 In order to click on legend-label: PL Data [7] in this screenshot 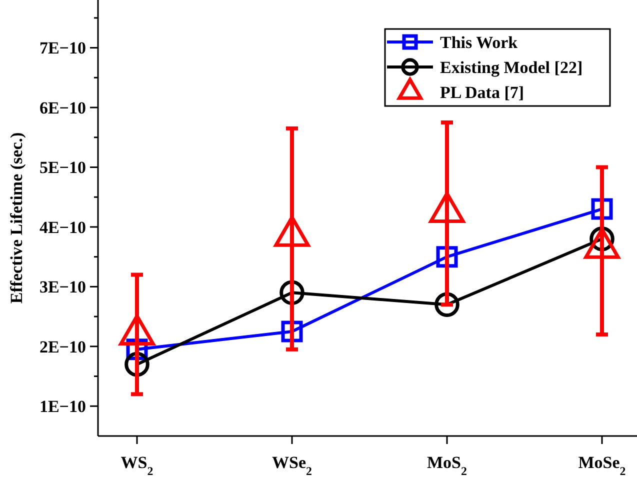, I will do `click(482, 92)`.